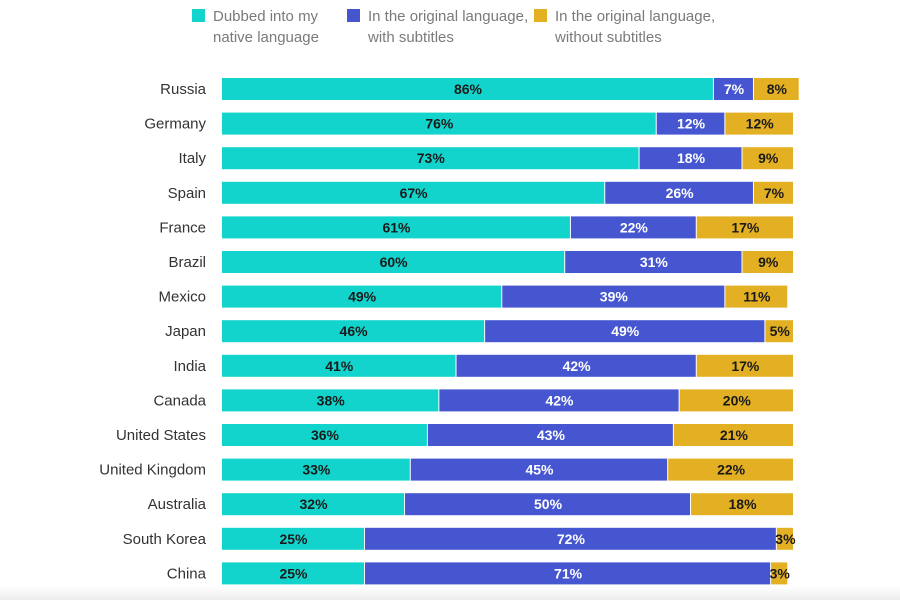  Describe the element at coordinates (187, 193) in the screenshot. I see `category-label-spain: Spain` at that location.